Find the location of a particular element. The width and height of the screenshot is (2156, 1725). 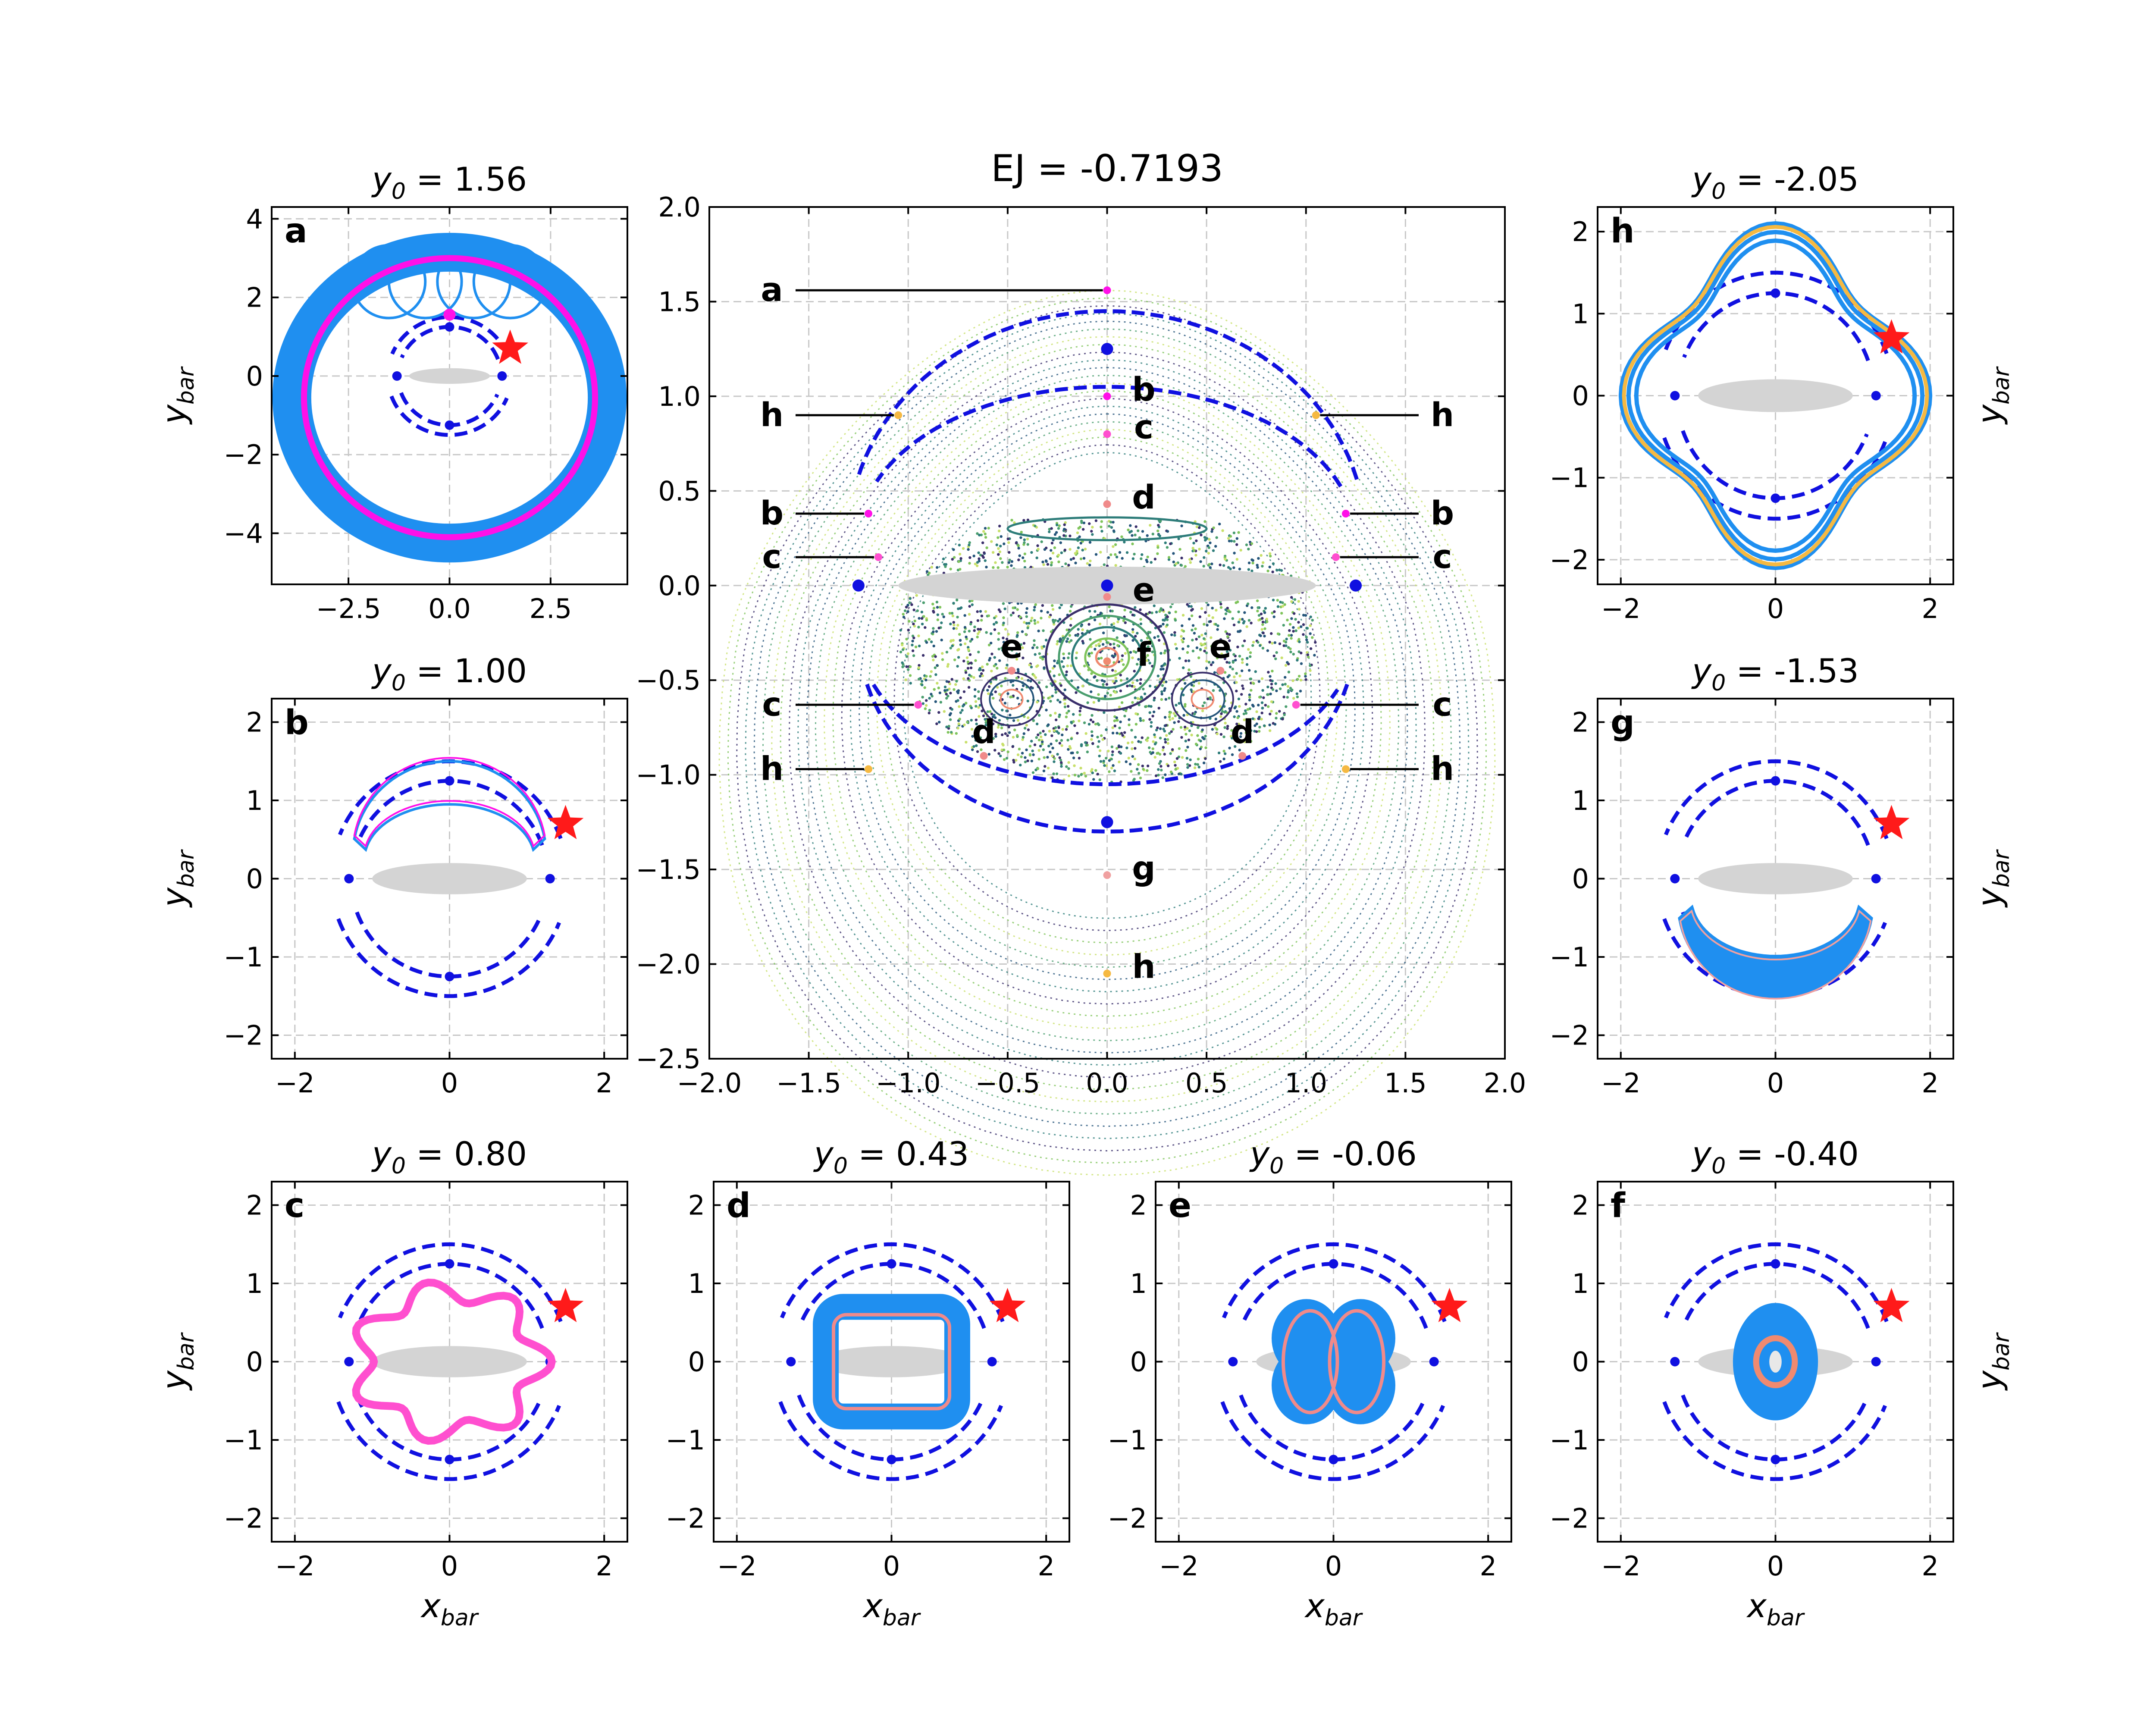

panel-title-sub: 0 is located at coordinates (1718, 1166).